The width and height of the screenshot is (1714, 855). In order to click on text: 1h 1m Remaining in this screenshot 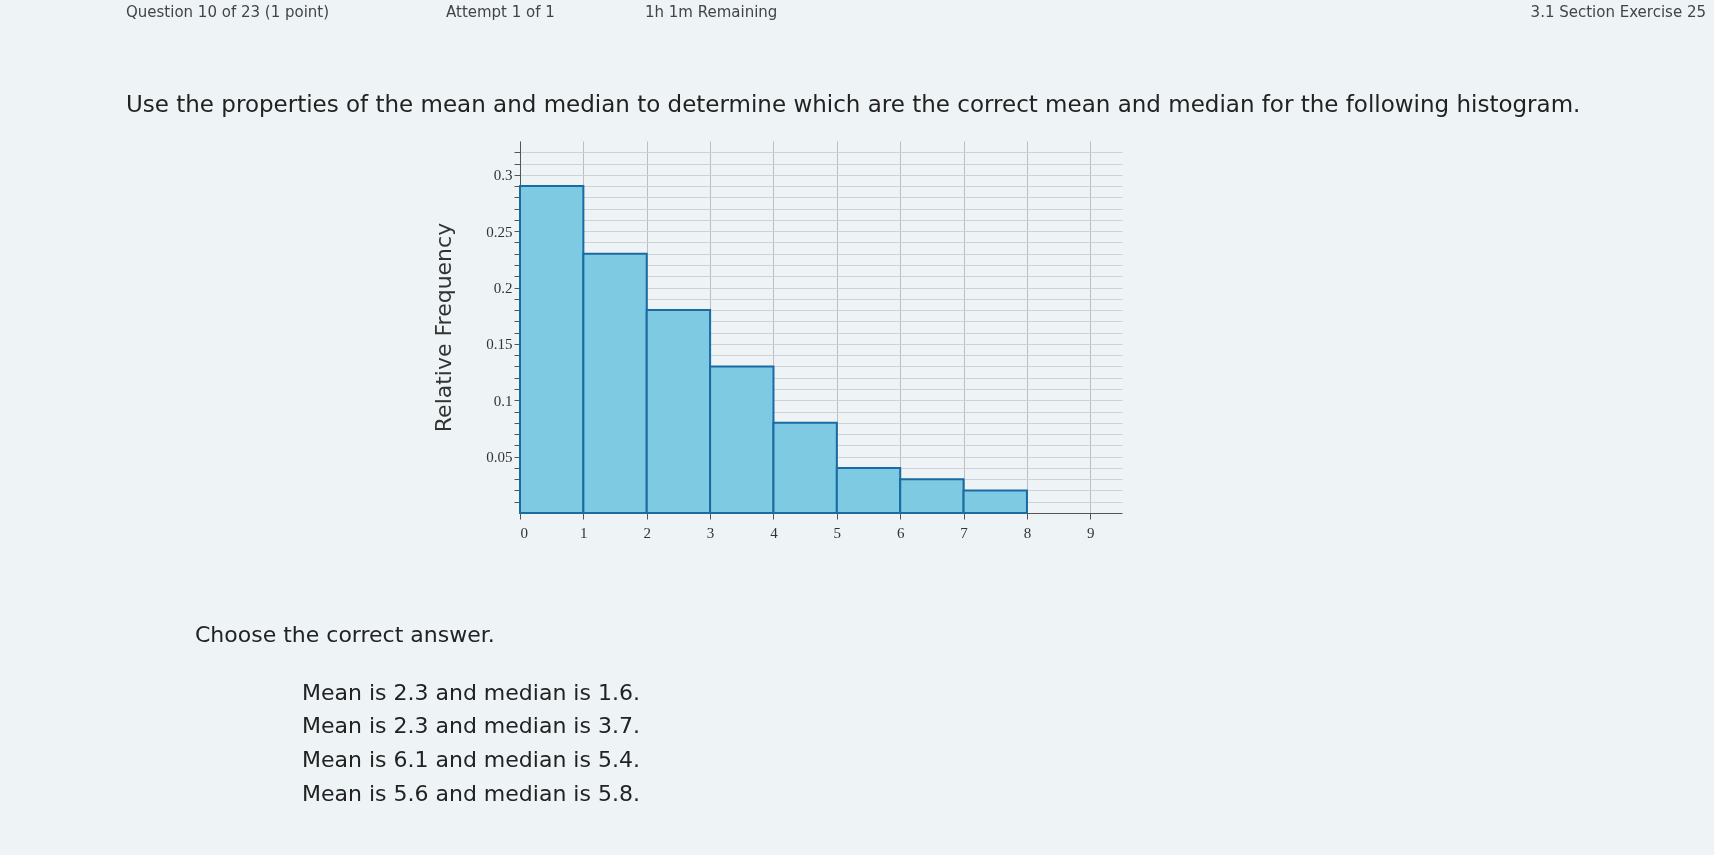, I will do `click(711, 12)`.